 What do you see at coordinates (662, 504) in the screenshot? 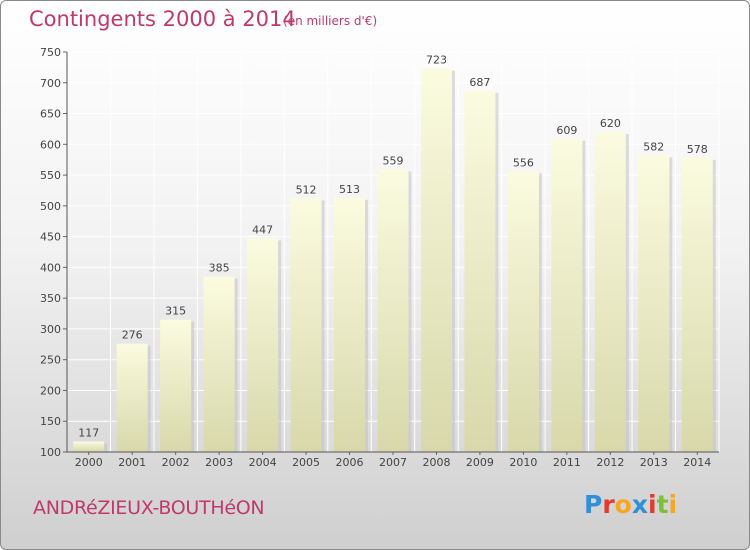
I see `logo-letter: t` at bounding box center [662, 504].